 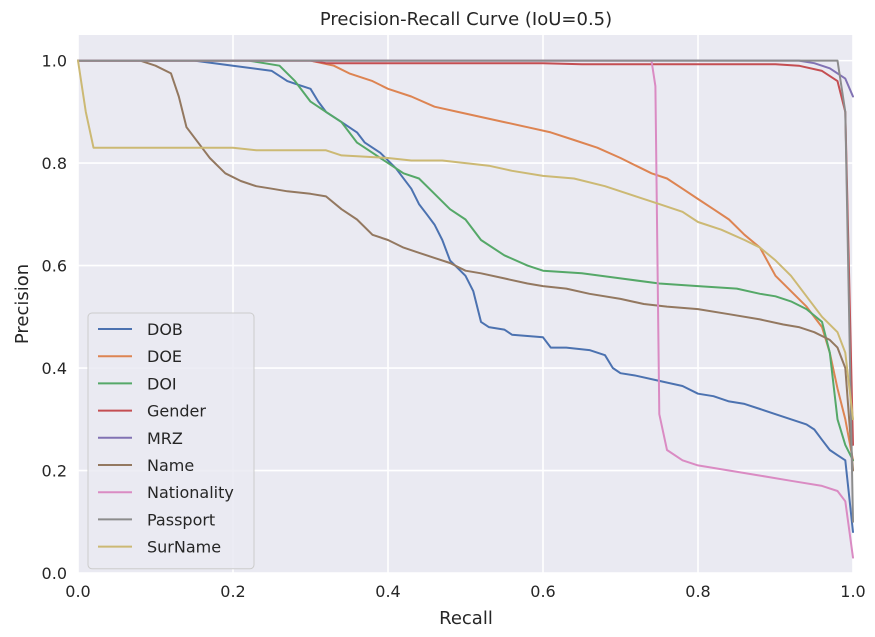 I want to click on x-tick-label: 0.2, so click(x=232, y=591).